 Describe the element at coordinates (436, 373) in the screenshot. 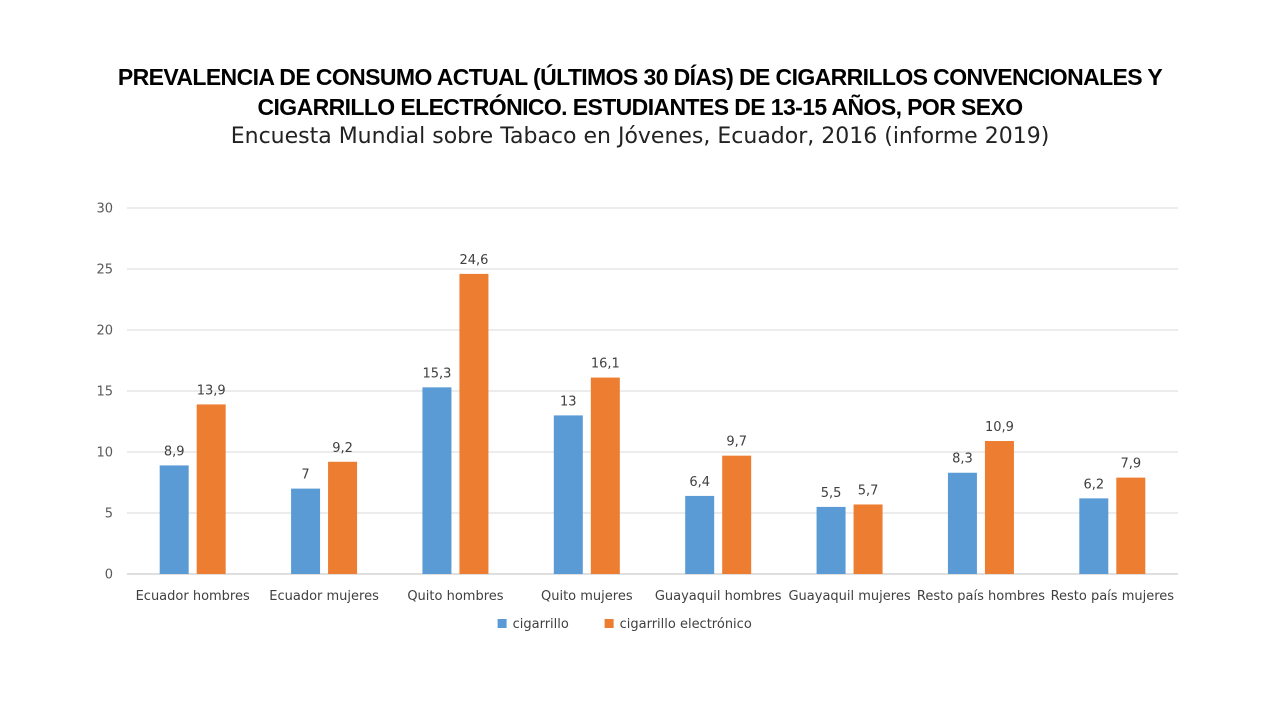

I see `data-label: 15,3` at that location.